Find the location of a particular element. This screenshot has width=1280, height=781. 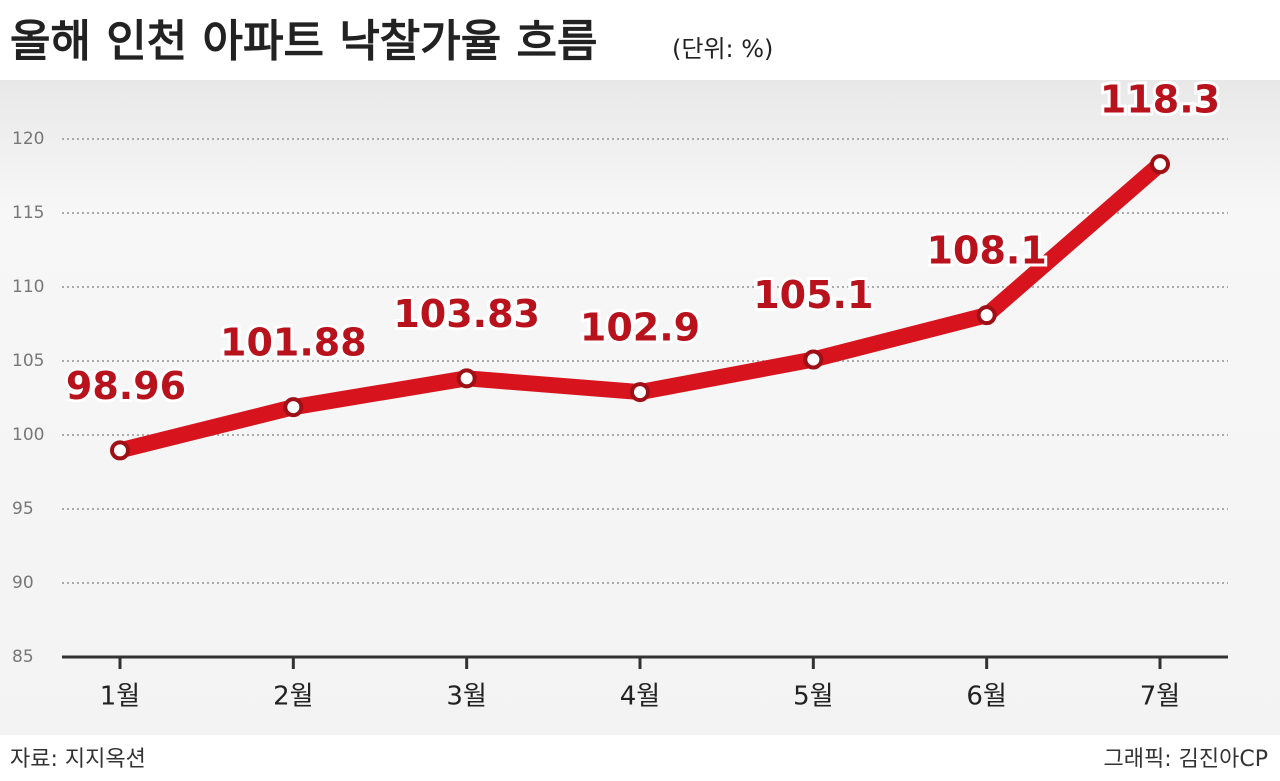

y-tick-label: 85 is located at coordinates (23, 657).